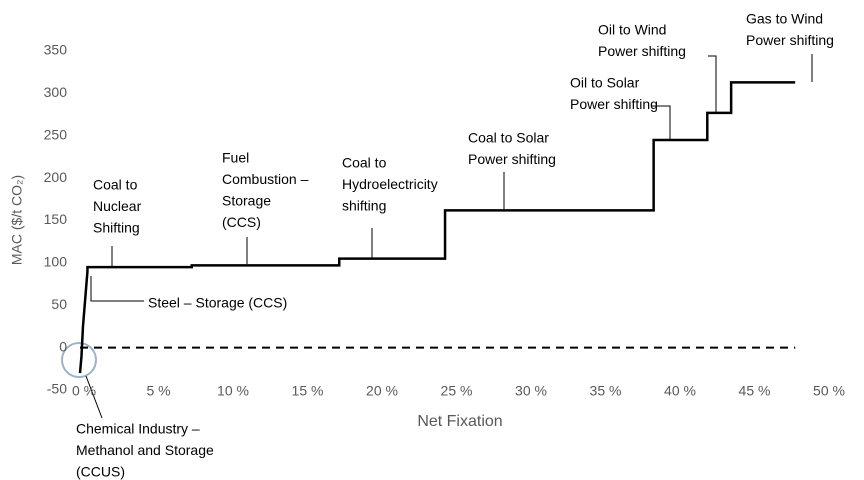  Describe the element at coordinates (79, 360) in the screenshot. I see `highlight-circle` at that location.